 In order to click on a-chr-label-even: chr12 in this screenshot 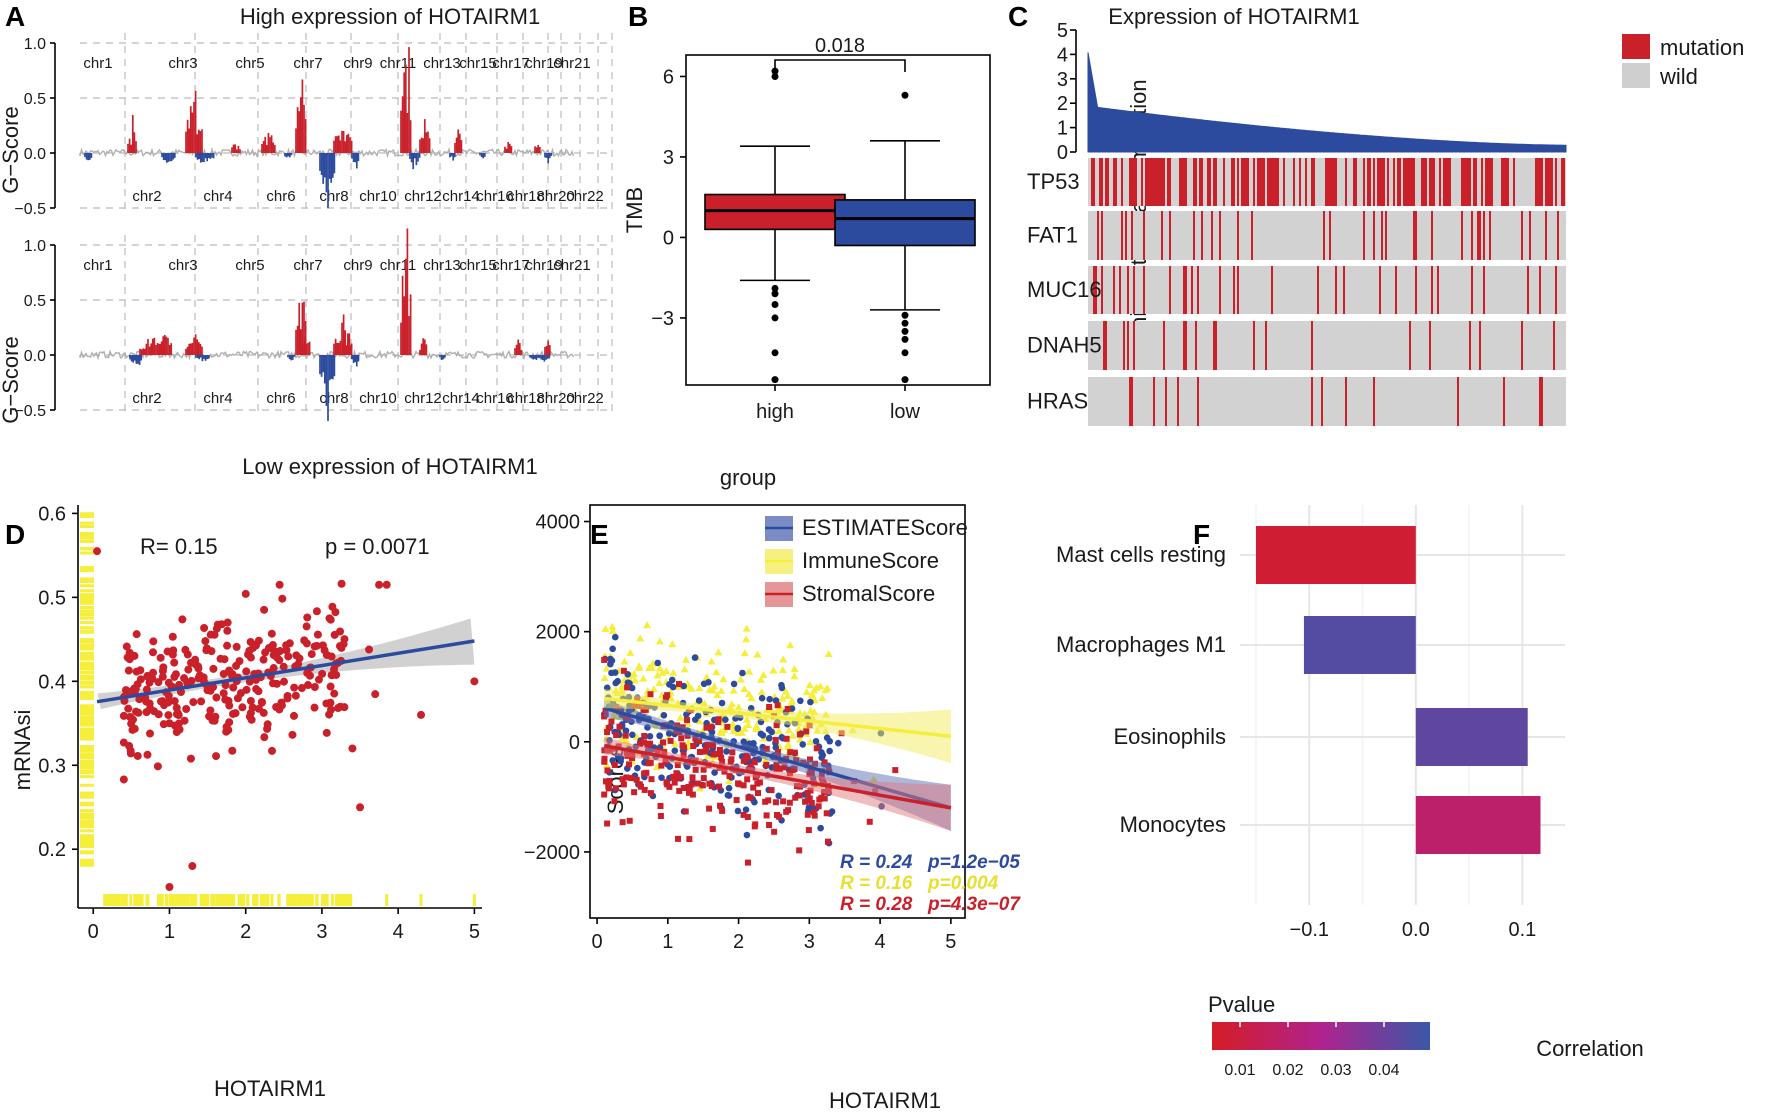, I will do `click(423, 398)`.